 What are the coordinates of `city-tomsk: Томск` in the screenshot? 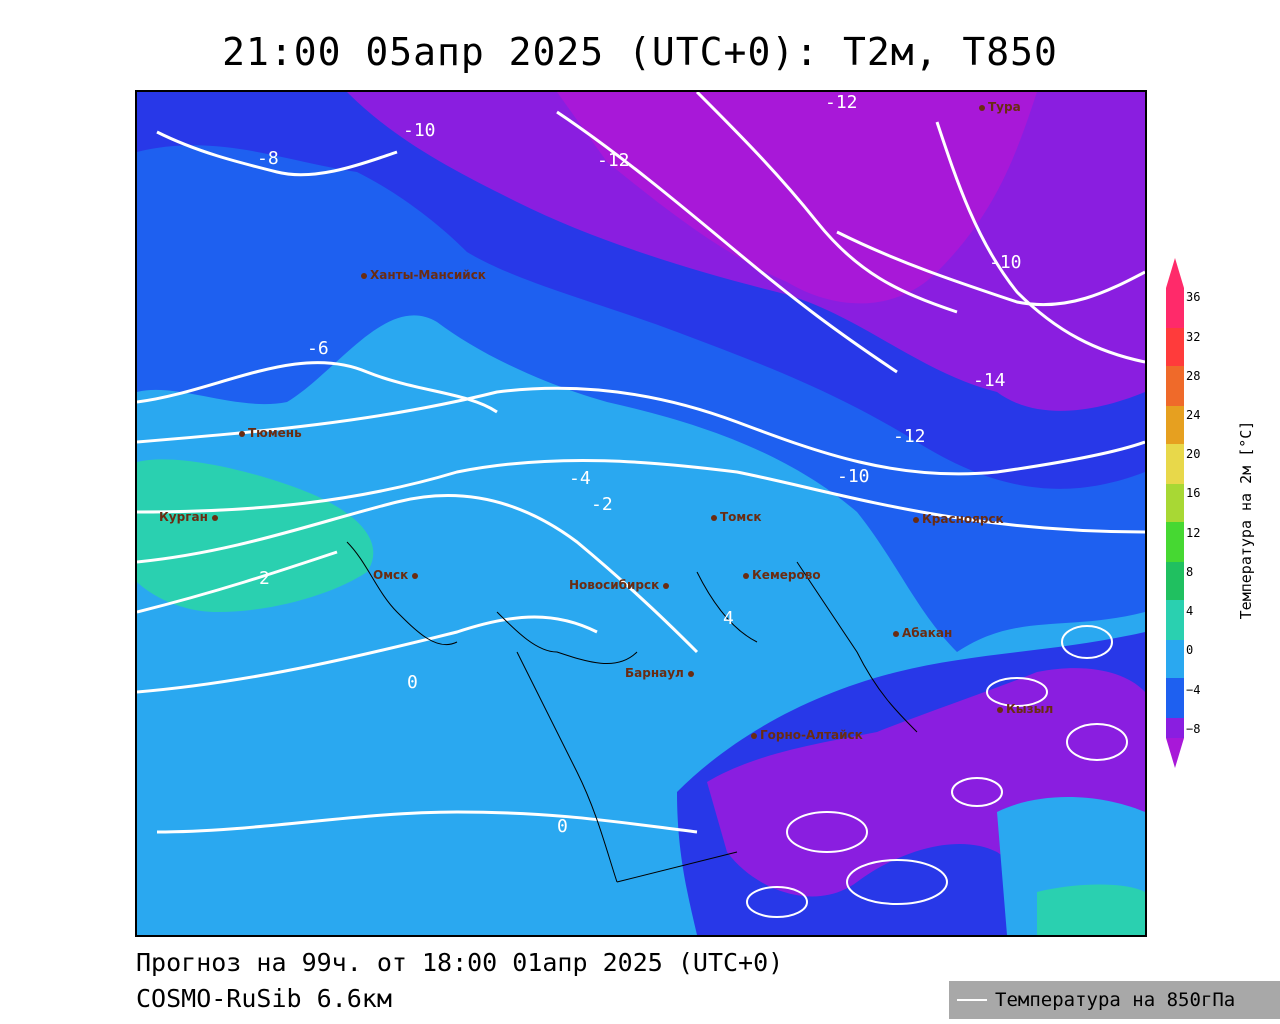 It's located at (736, 517).